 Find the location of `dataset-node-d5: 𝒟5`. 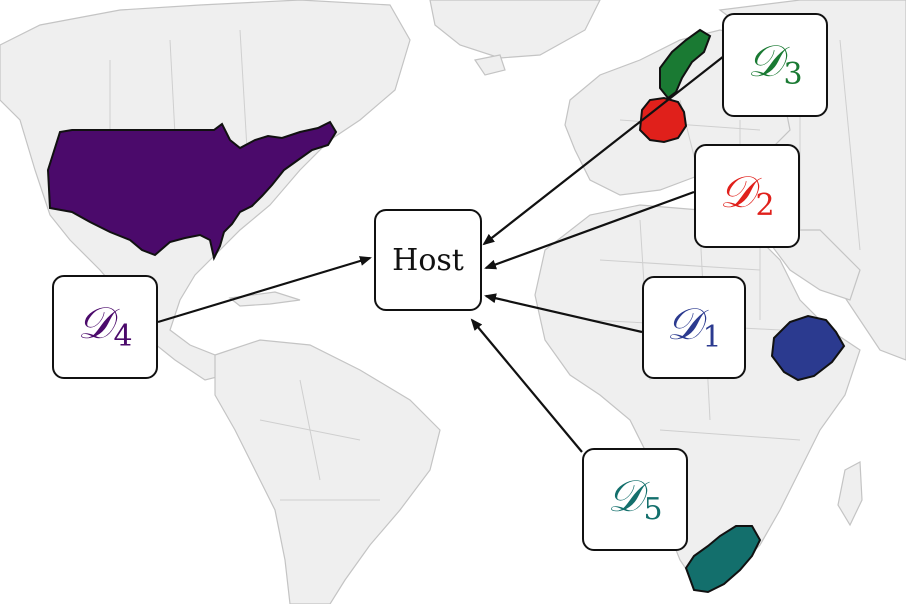

dataset-node-d5: 𝒟5 is located at coordinates (635, 499).